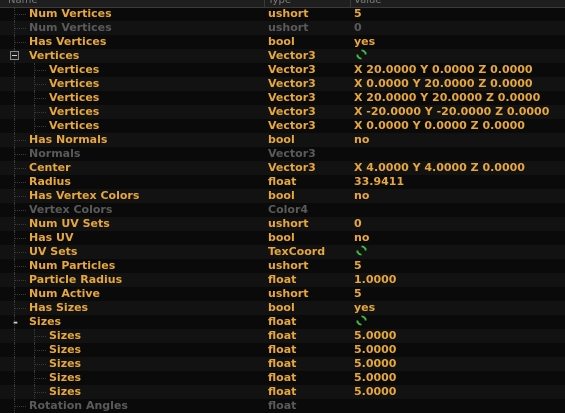  What do you see at coordinates (282, 266) in the screenshot?
I see `tree-row: Num Particles ushort 5` at bounding box center [282, 266].